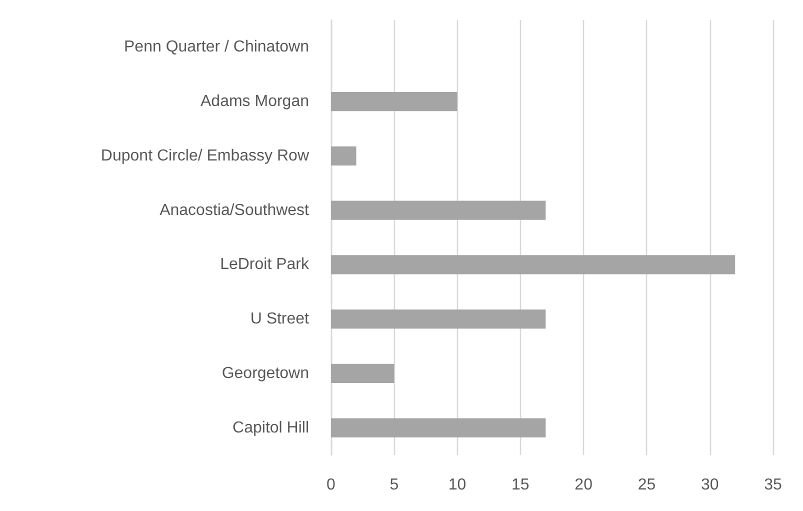 The height and width of the screenshot is (511, 803). What do you see at coordinates (583, 485) in the screenshot?
I see `x-tick-label: 20` at bounding box center [583, 485].